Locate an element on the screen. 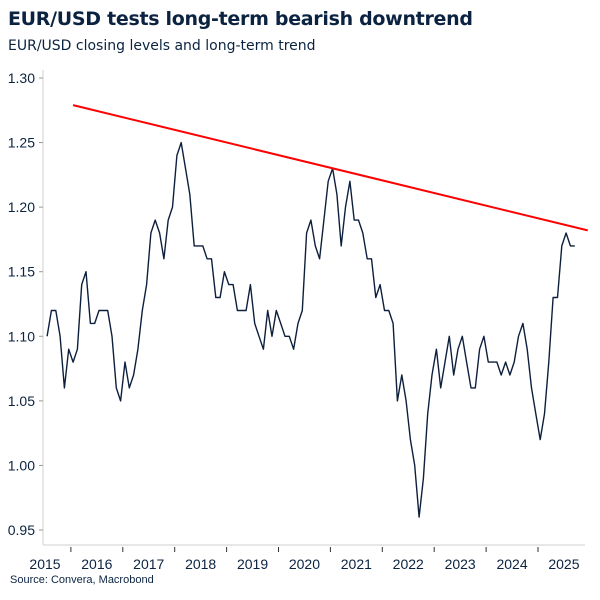 Image resolution: width=600 pixels, height=600 pixels. x-tick-label: 2018 is located at coordinates (200, 564).